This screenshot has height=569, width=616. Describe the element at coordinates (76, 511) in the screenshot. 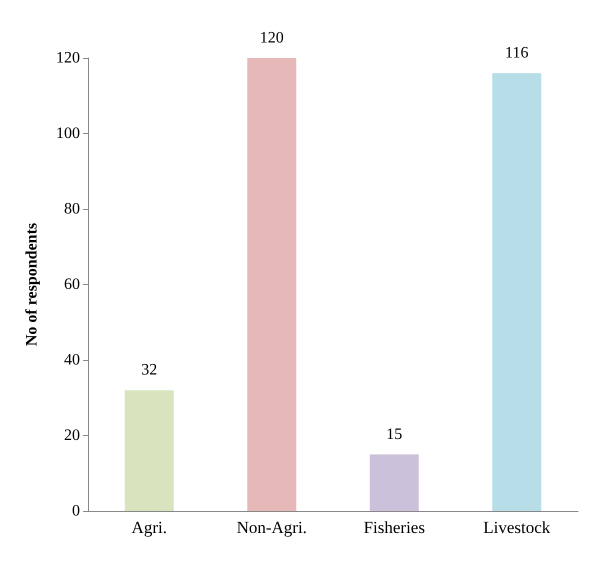

I see `y-tick-label: 0` at that location.